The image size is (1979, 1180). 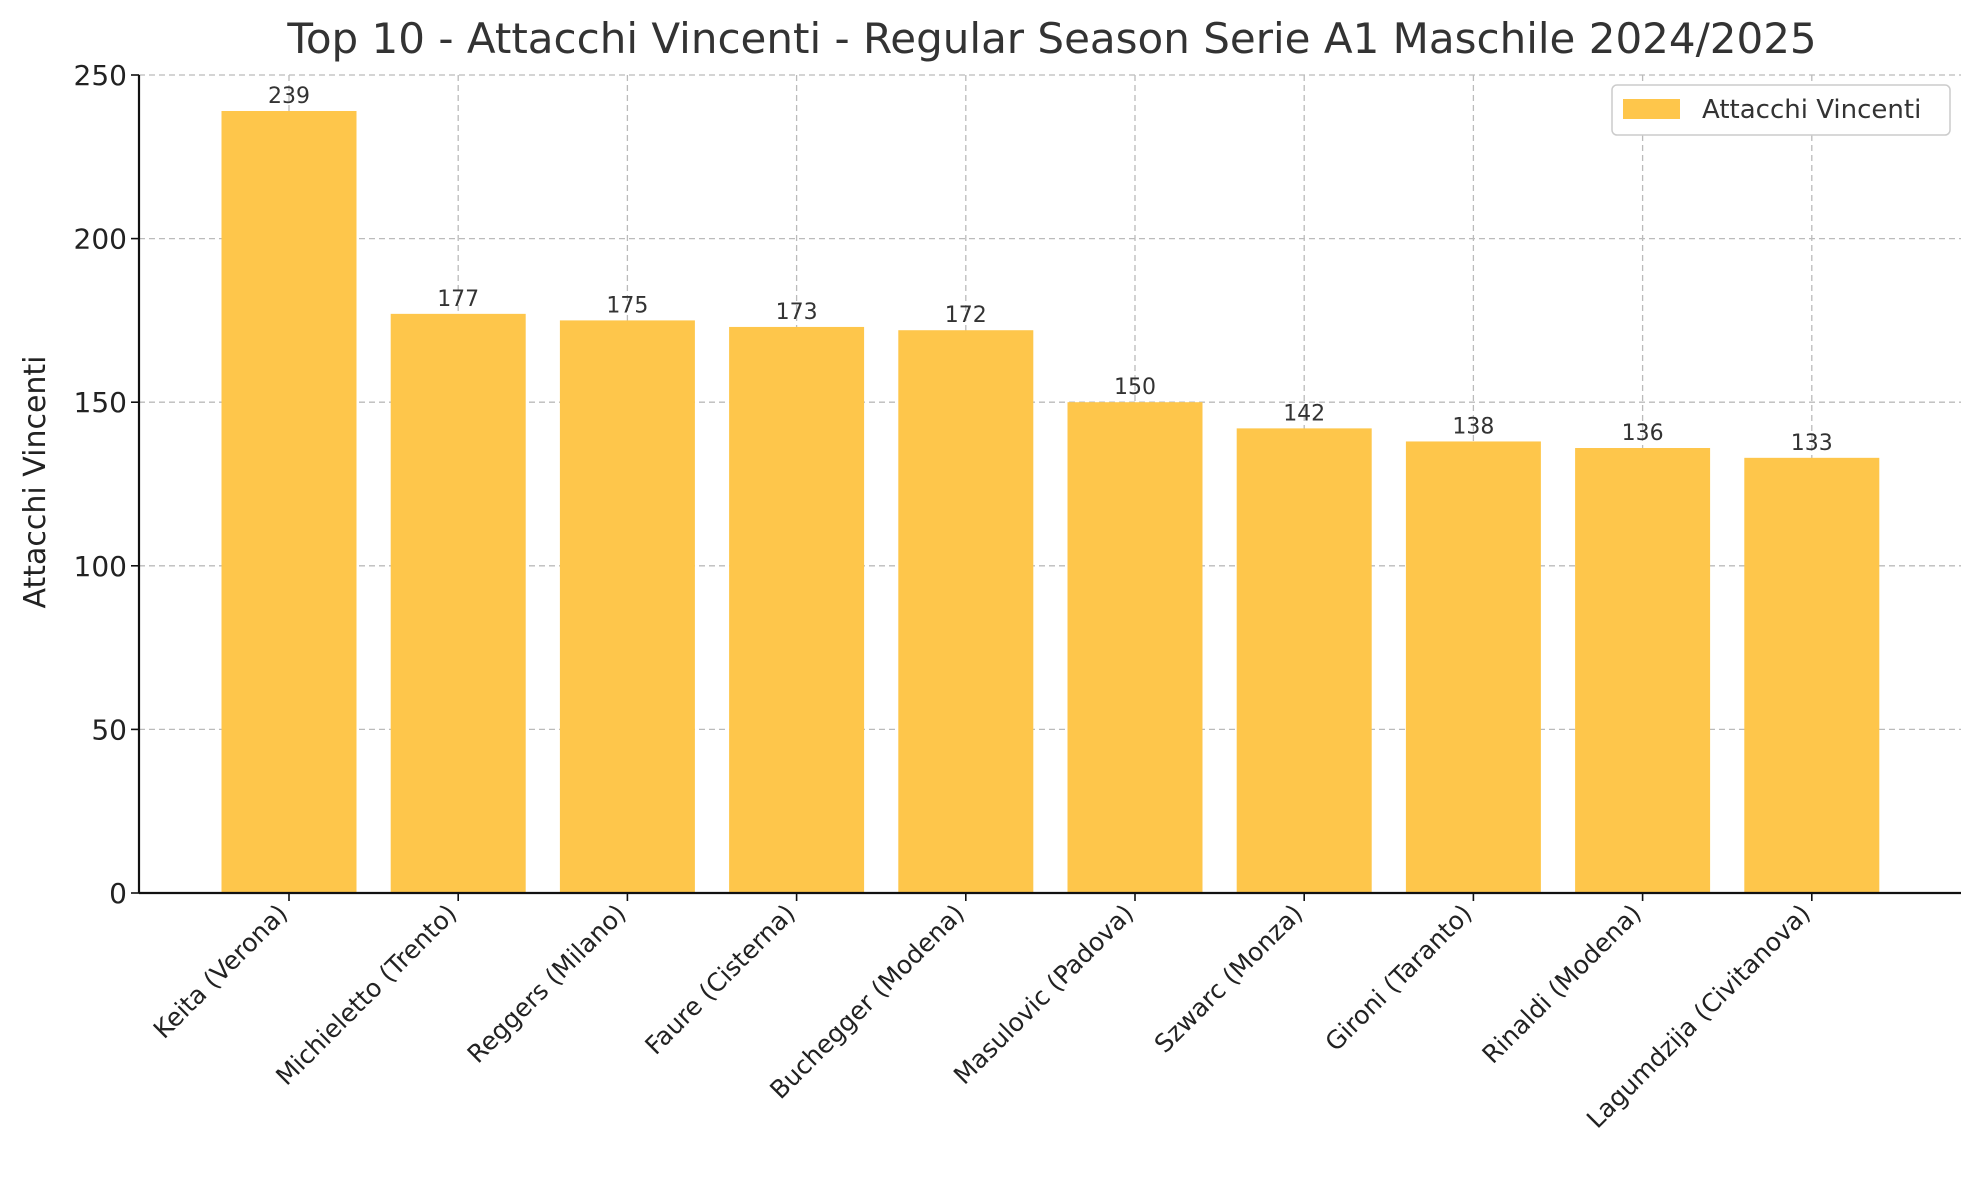 What do you see at coordinates (100, 239) in the screenshot?
I see `y-tick-label-200: 200` at bounding box center [100, 239].